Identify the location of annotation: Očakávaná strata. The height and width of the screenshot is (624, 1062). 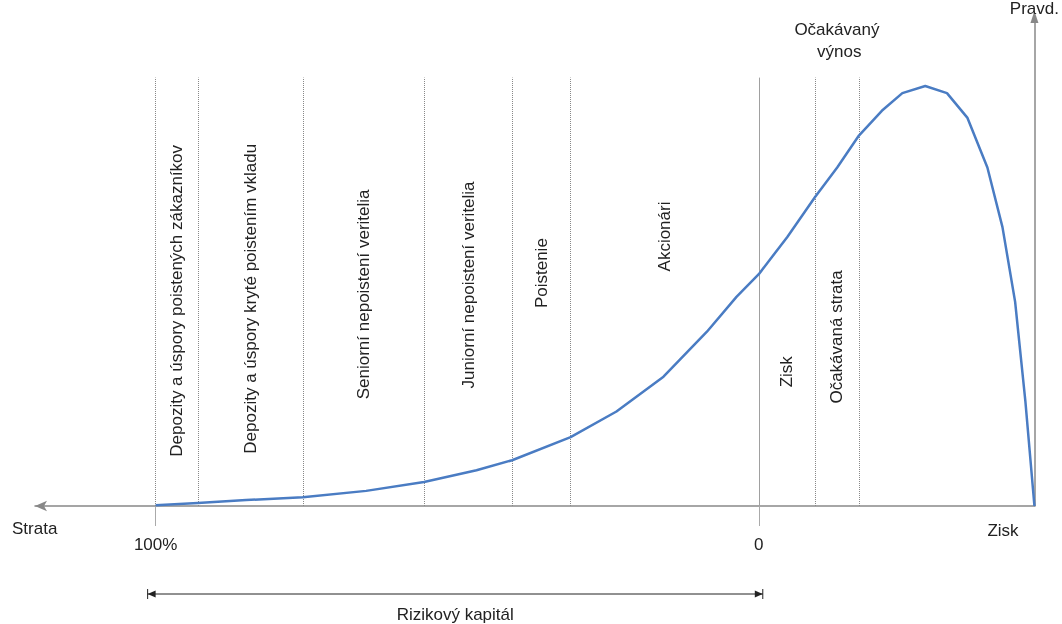
(837, 336).